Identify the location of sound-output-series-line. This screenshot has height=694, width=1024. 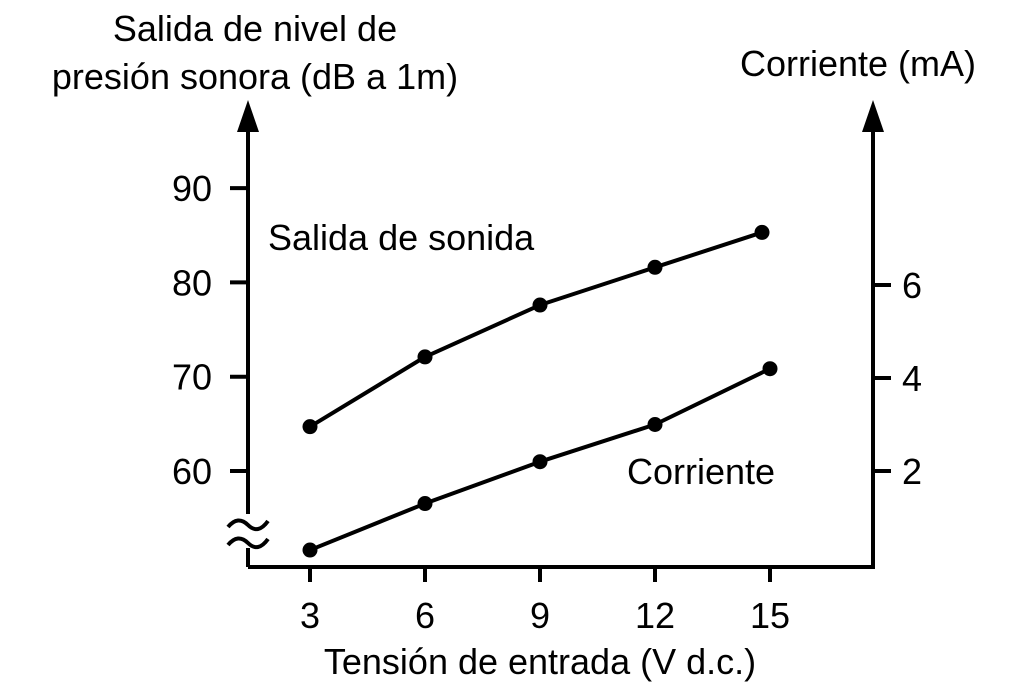
(535, 329).